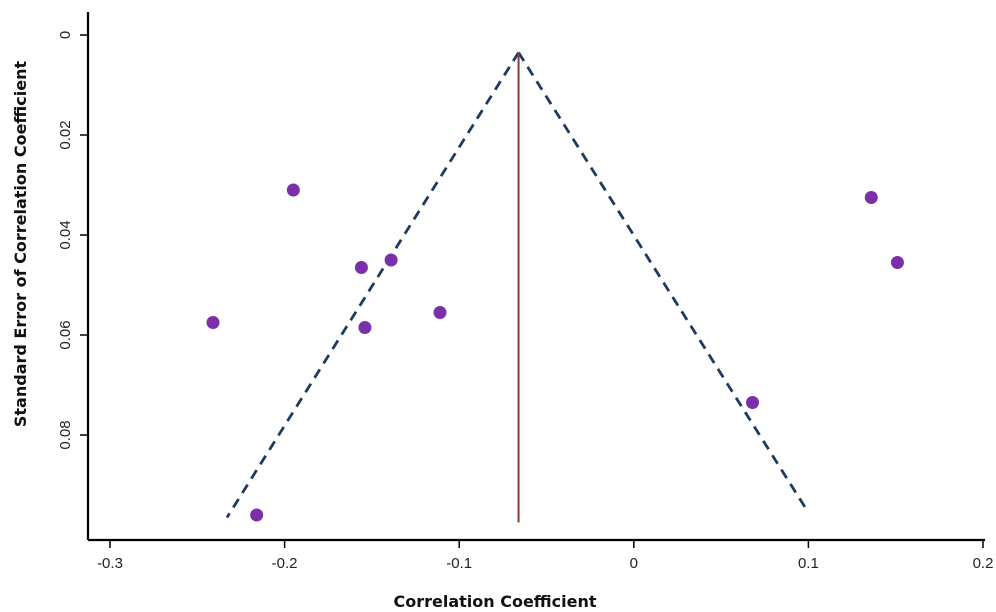  What do you see at coordinates (110, 563) in the screenshot?
I see `x-tick-label: -0.3` at bounding box center [110, 563].